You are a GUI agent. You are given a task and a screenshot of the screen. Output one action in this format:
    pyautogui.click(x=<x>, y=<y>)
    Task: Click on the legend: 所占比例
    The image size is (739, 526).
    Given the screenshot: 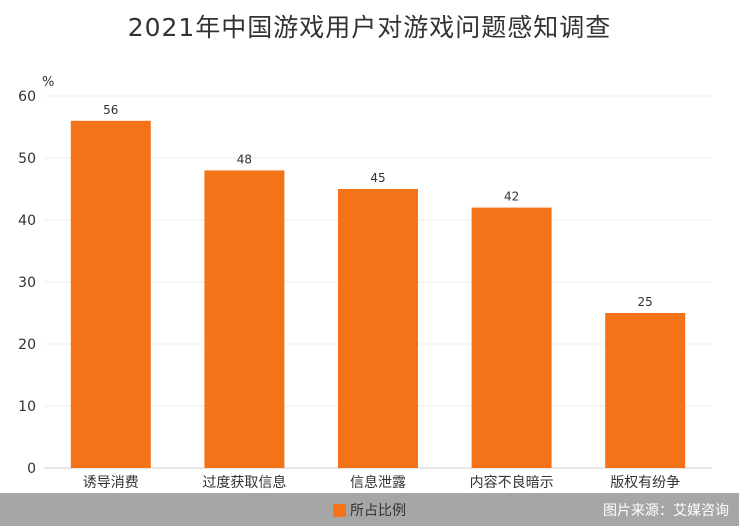 What is the action you would take?
    pyautogui.click(x=369, y=510)
    